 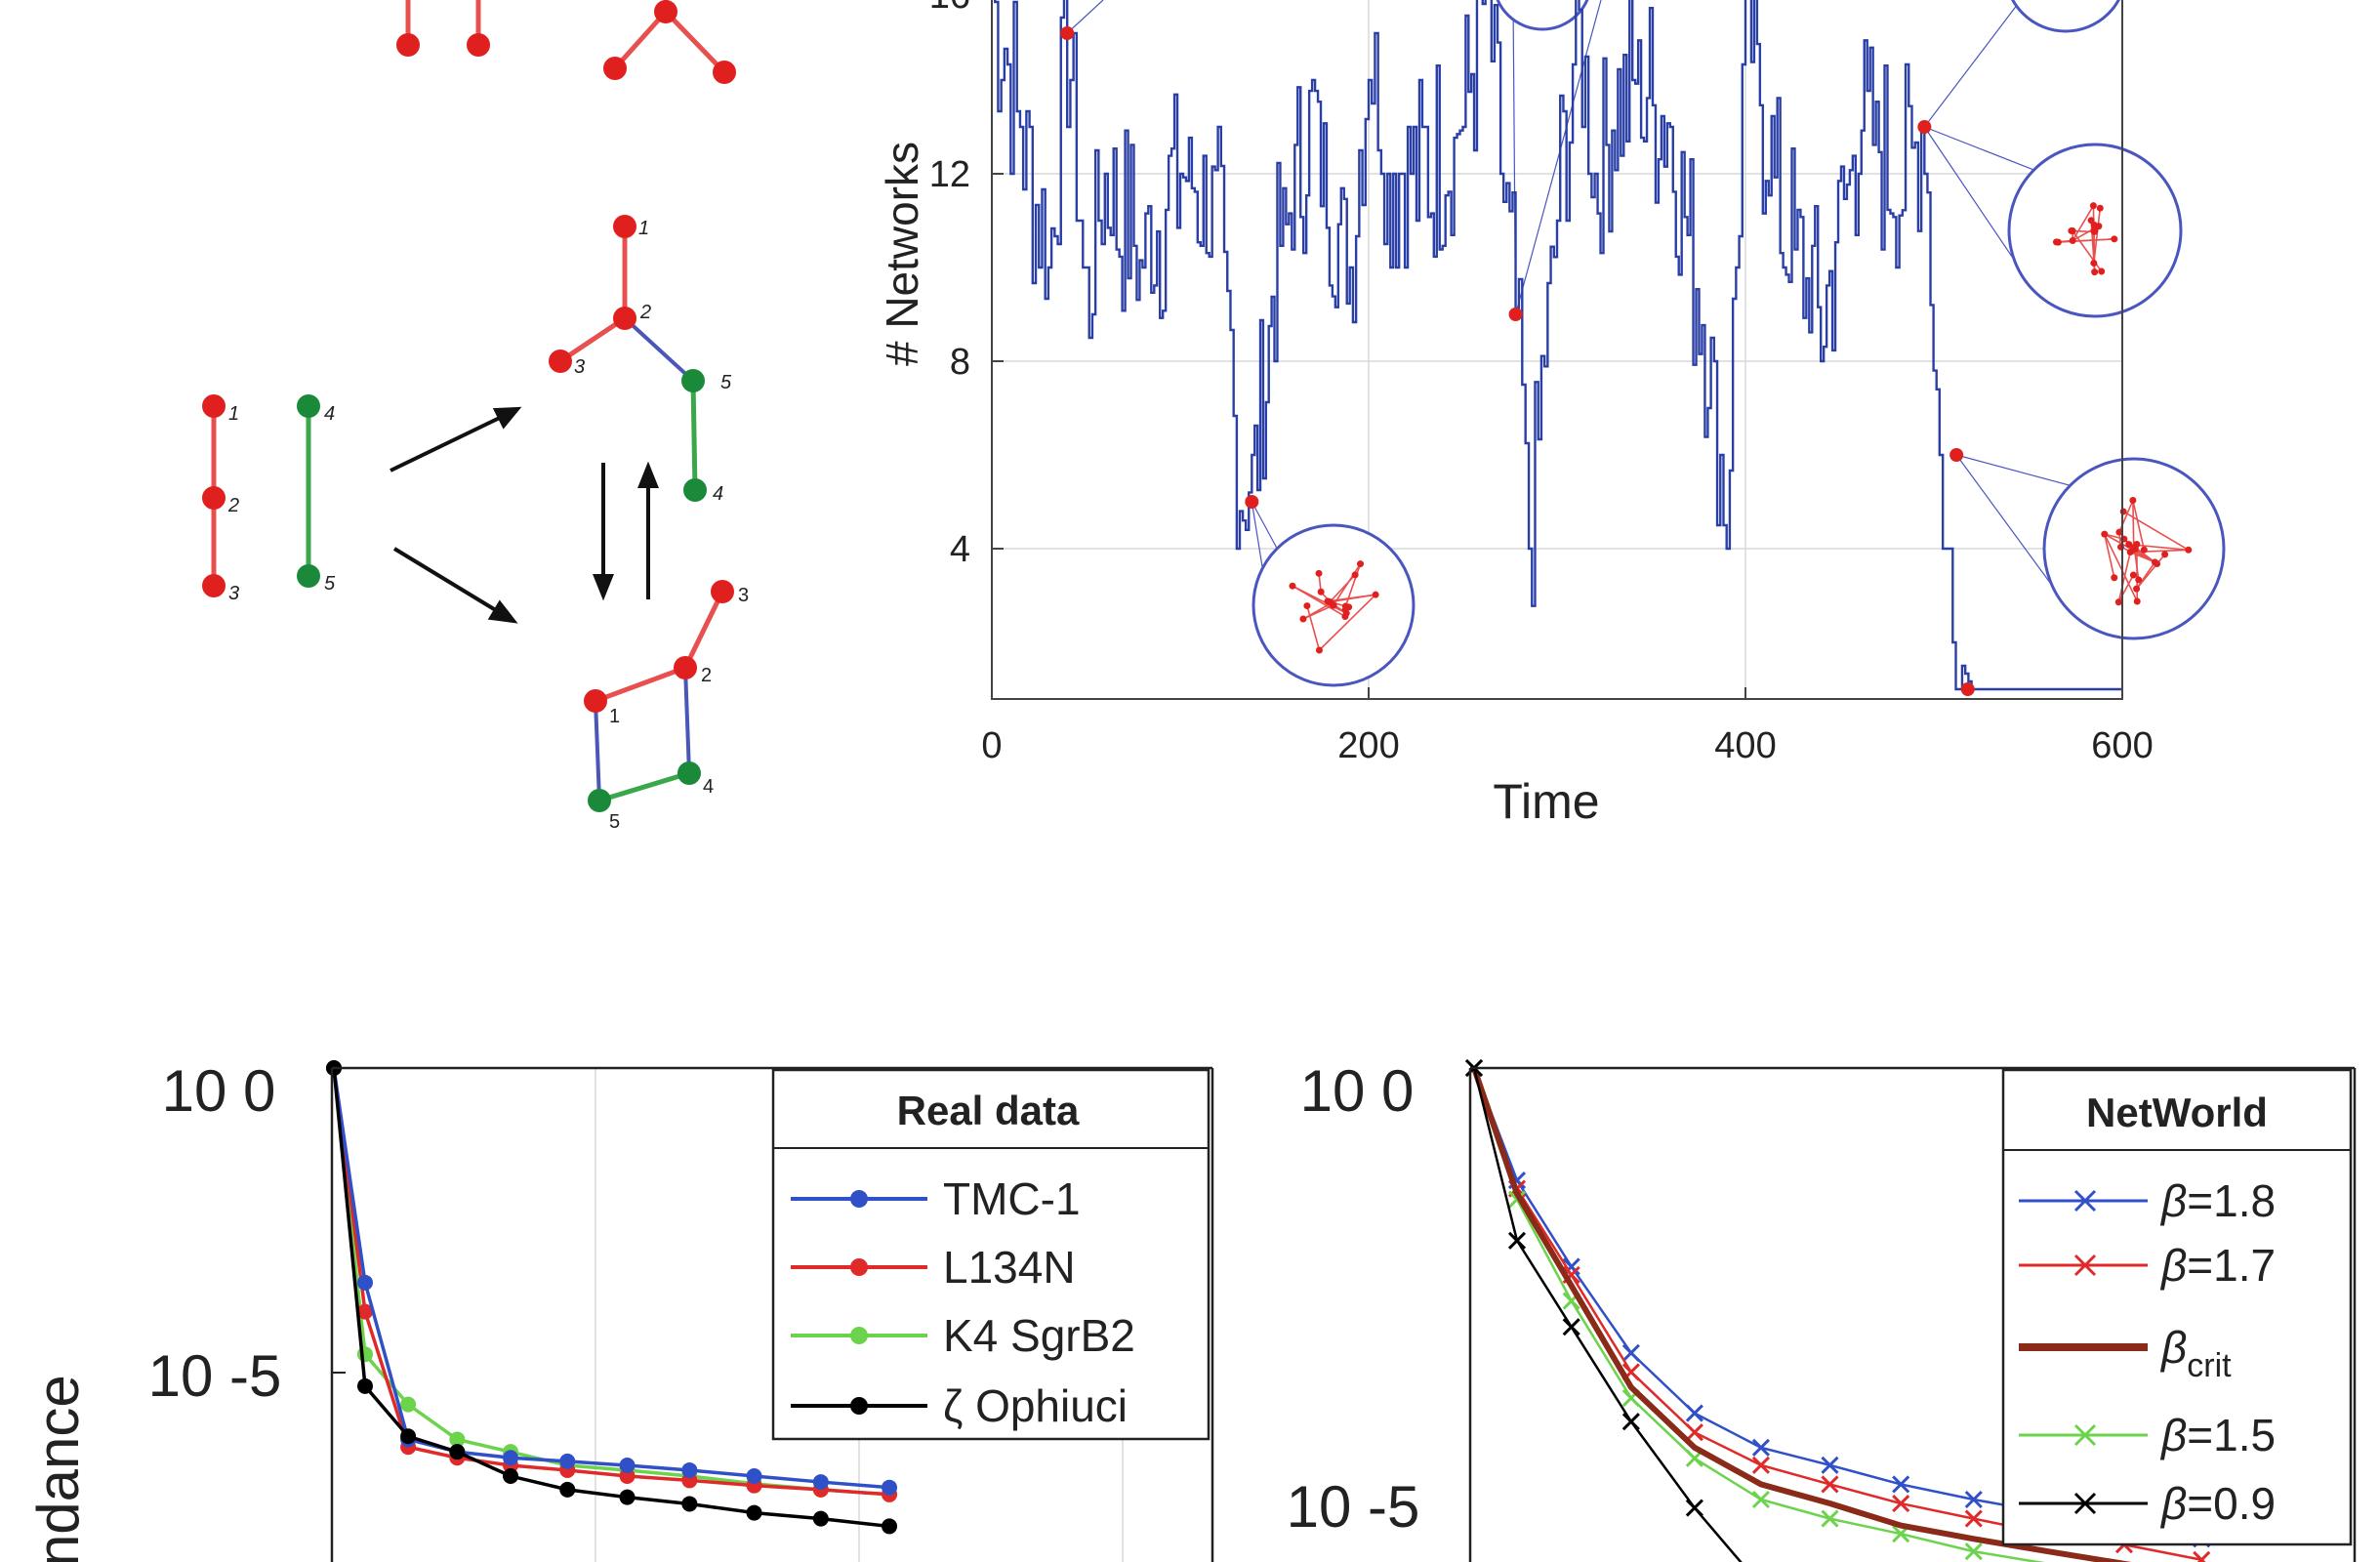 What do you see at coordinates (566, 42) in the screenshot?
I see `top-partial-molecules` at bounding box center [566, 42].